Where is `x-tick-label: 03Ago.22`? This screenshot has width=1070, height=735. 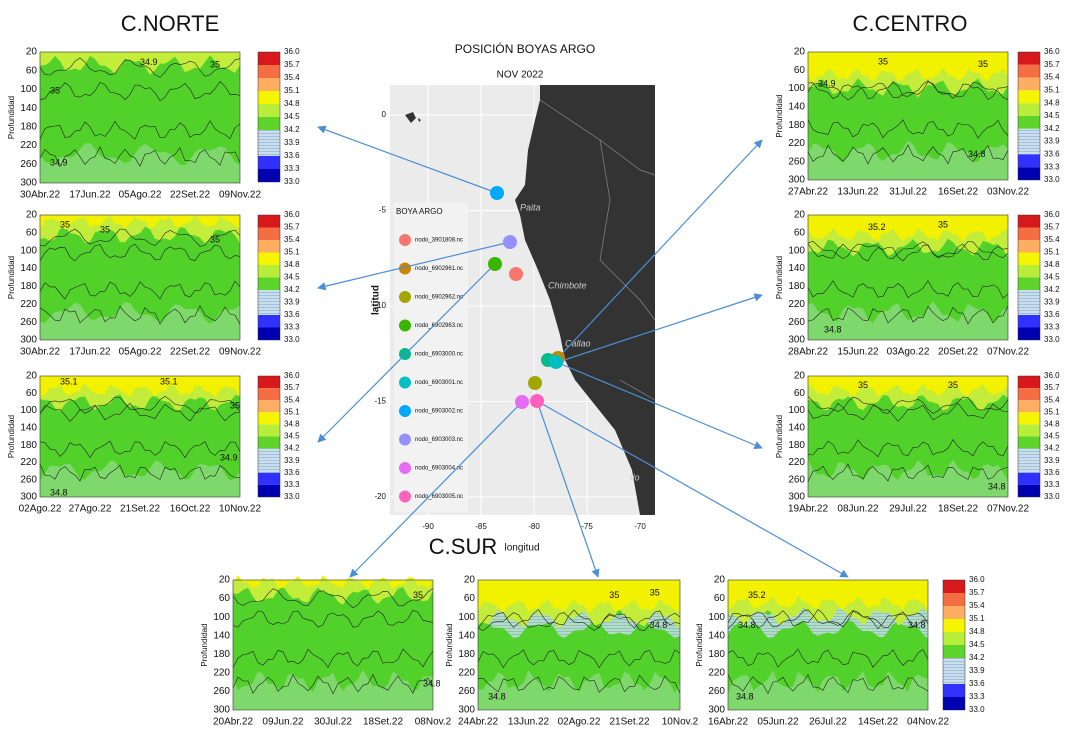 x-tick-label: 03Ago.22 is located at coordinates (908, 352).